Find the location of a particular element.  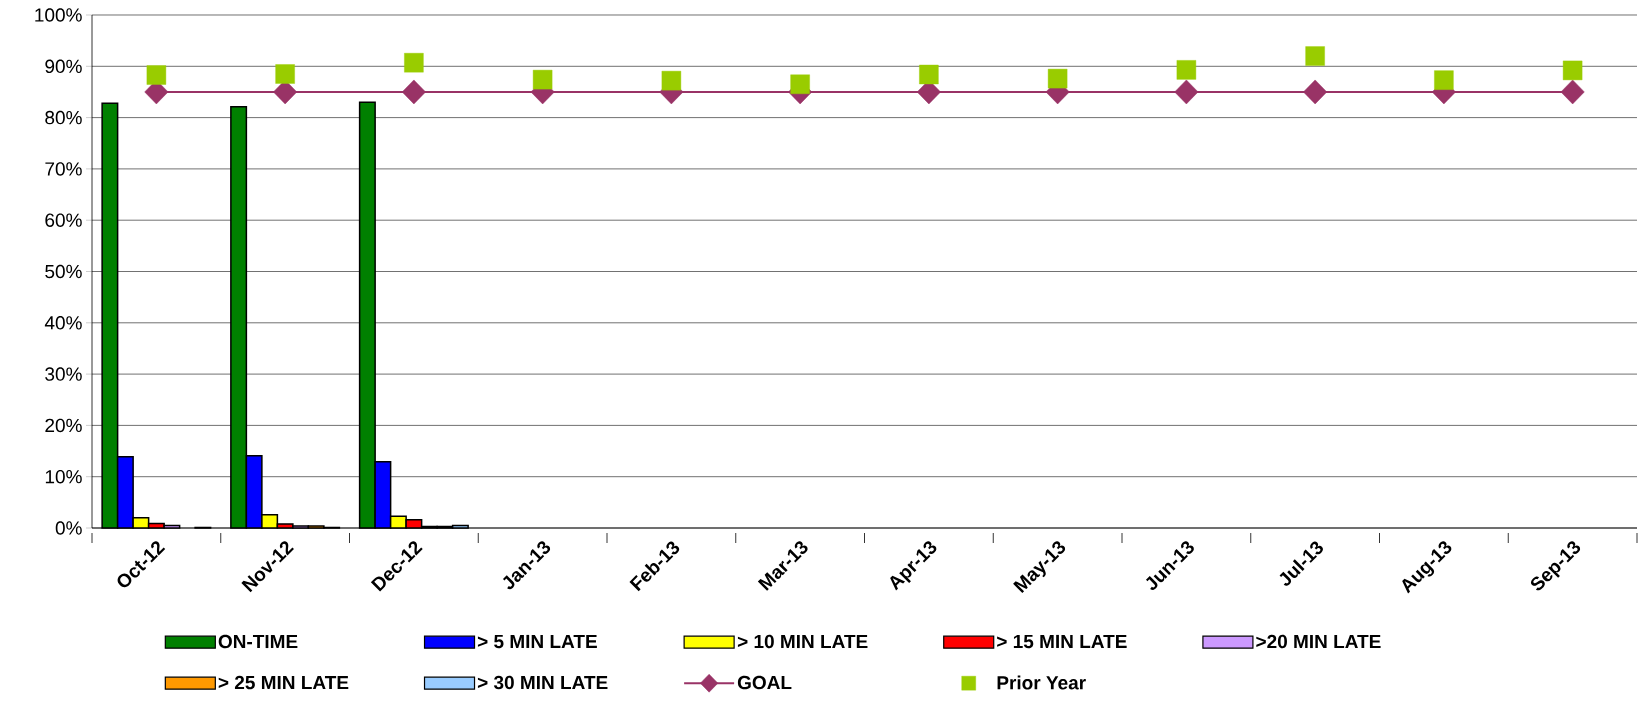

legend-label: > 25 MIN LATE is located at coordinates (283, 682).